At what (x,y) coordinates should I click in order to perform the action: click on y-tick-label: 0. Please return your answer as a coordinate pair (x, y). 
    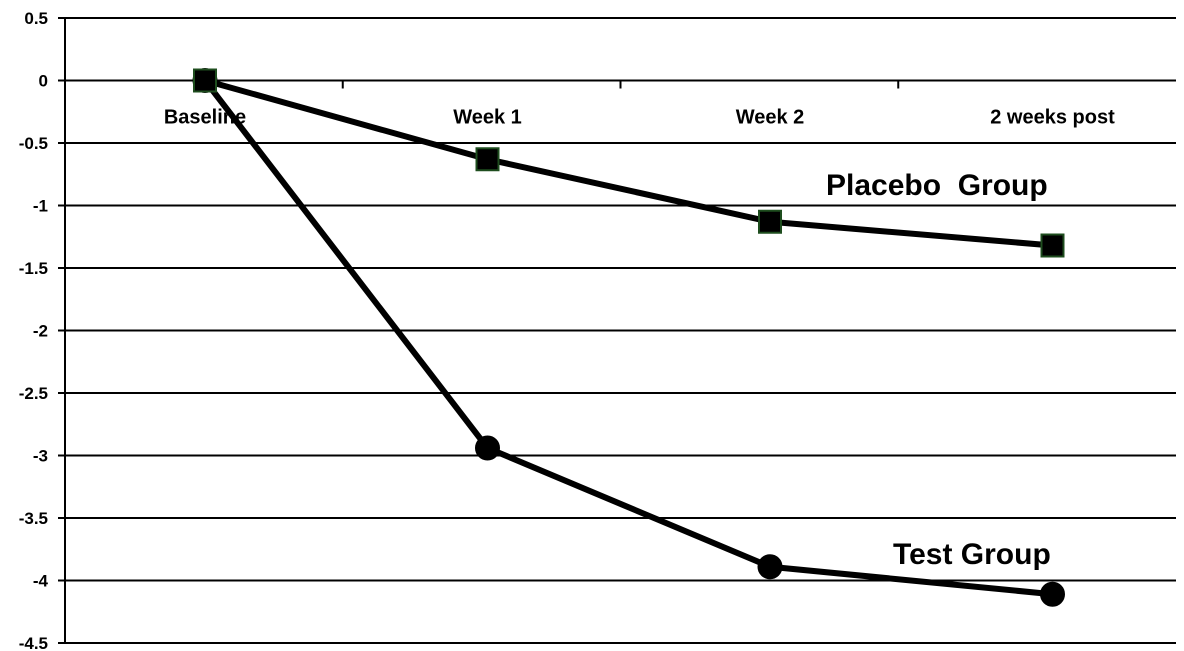
    Looking at the image, I should click on (43, 81).